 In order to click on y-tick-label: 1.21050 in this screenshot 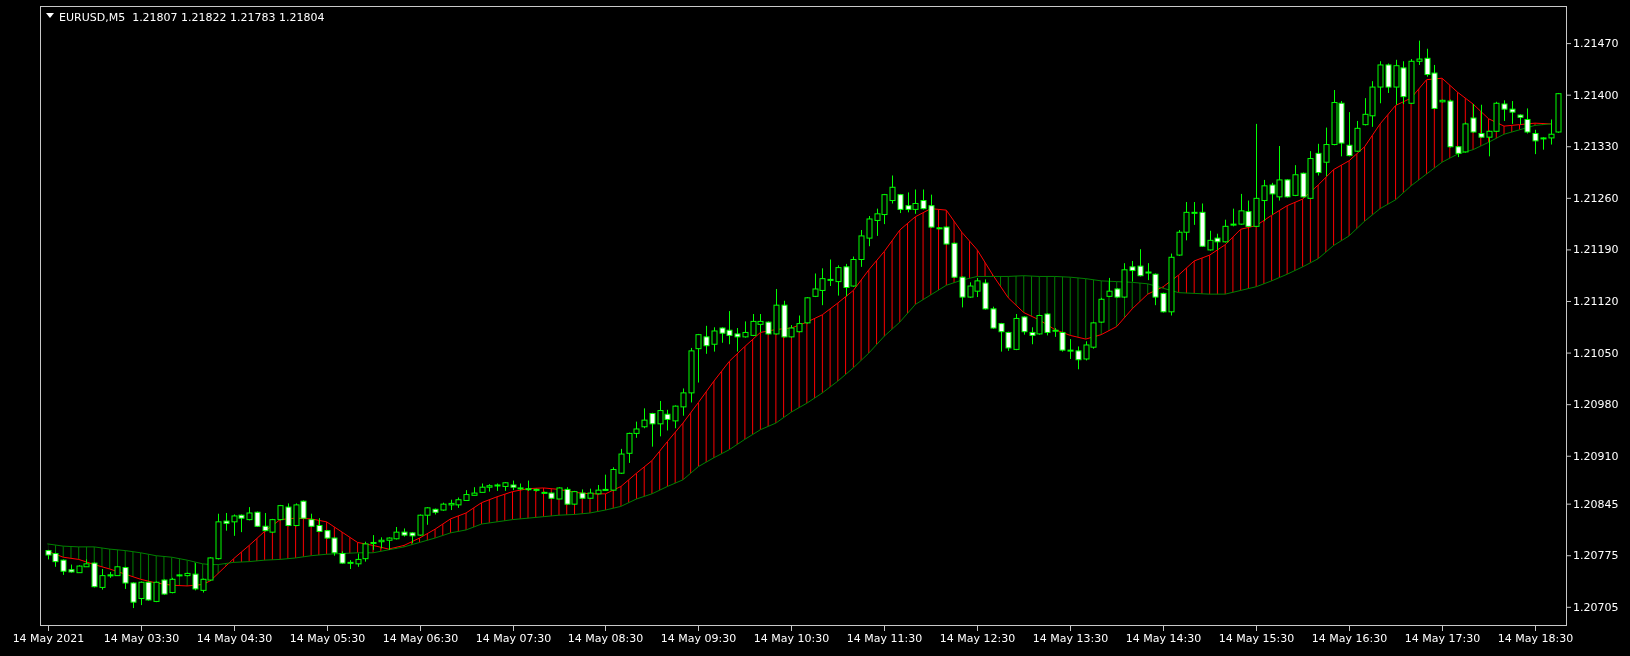, I will do `click(1596, 353)`.